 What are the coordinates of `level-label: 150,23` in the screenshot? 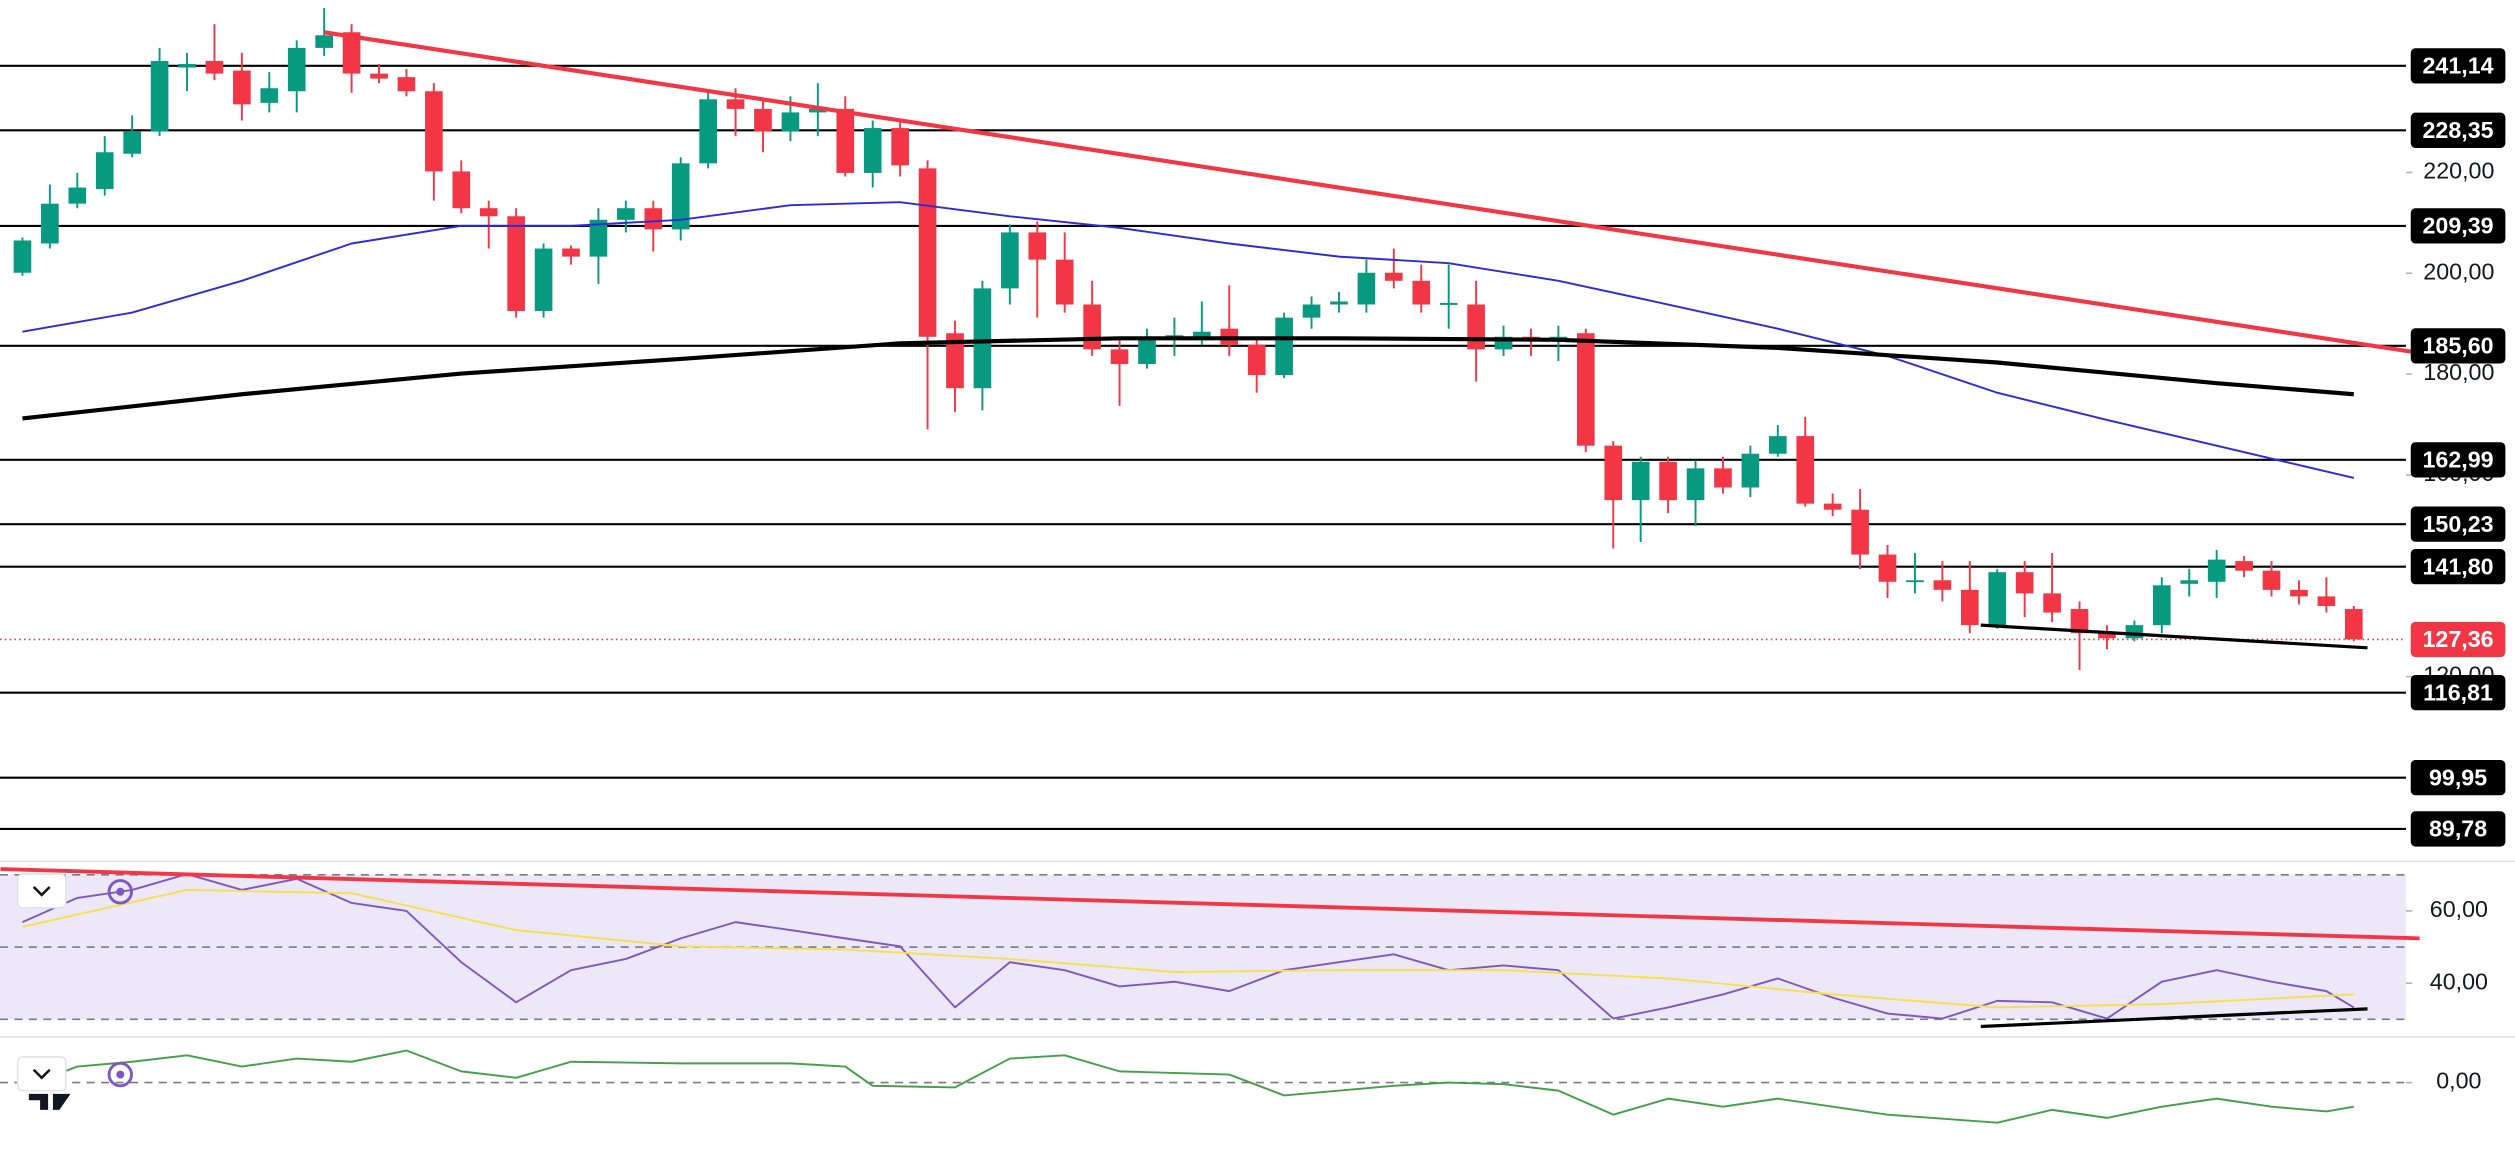 It's located at (2457, 524).